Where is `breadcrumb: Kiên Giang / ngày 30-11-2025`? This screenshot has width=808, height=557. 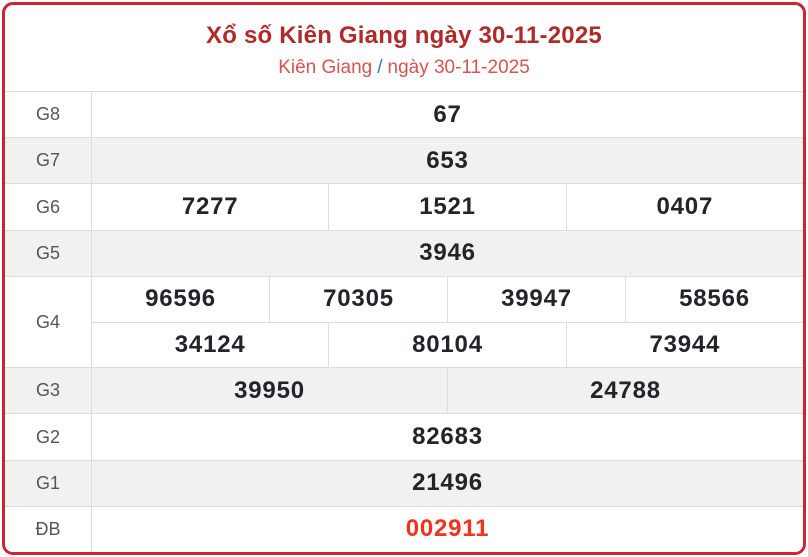 breadcrumb: Kiên Giang / ngày 30-11-2025 is located at coordinates (404, 68).